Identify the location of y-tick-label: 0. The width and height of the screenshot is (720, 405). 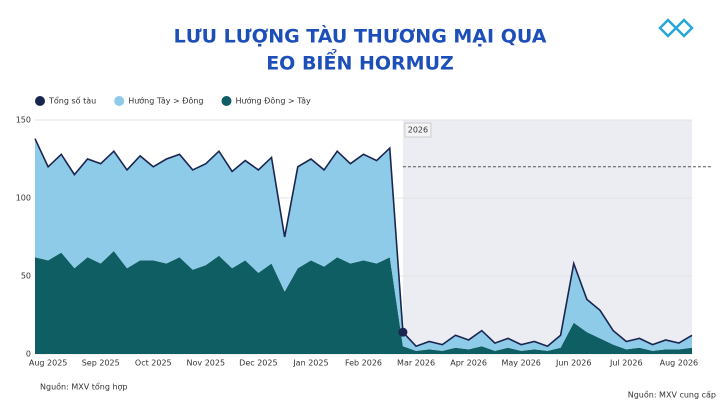
(28, 354).